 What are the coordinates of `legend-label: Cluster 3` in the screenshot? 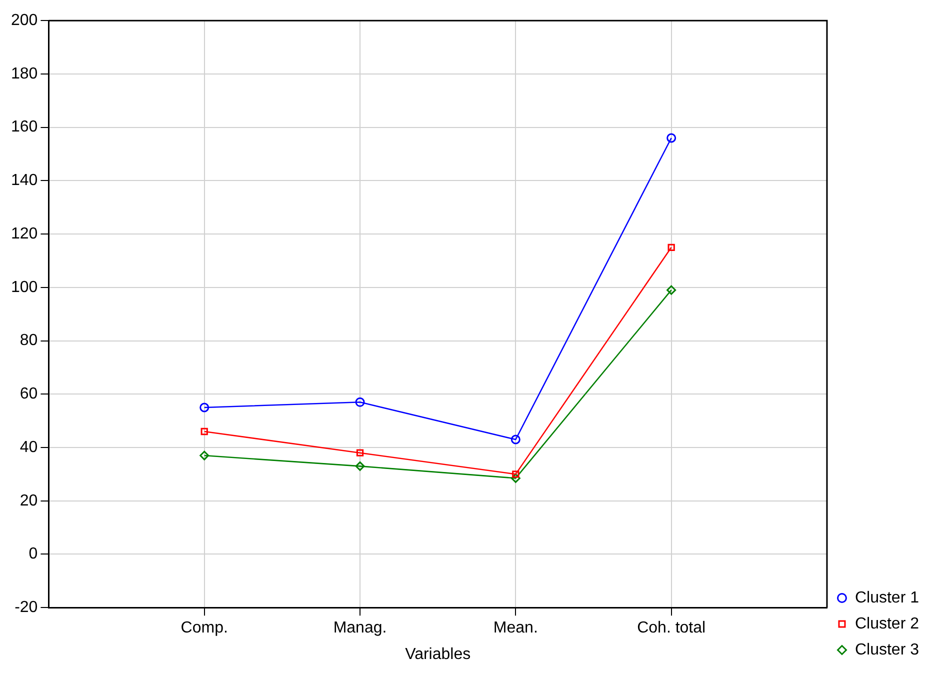 It's located at (887, 649).